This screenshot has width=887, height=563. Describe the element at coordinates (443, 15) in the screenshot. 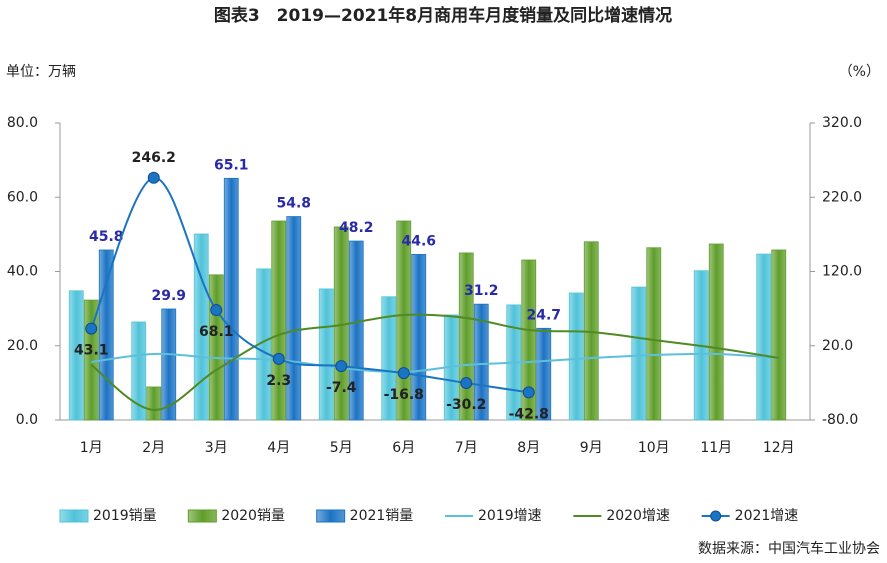

I see `chart-title: 图表3 2019—2021年8月商用车月度销量及同比增速情况` at that location.